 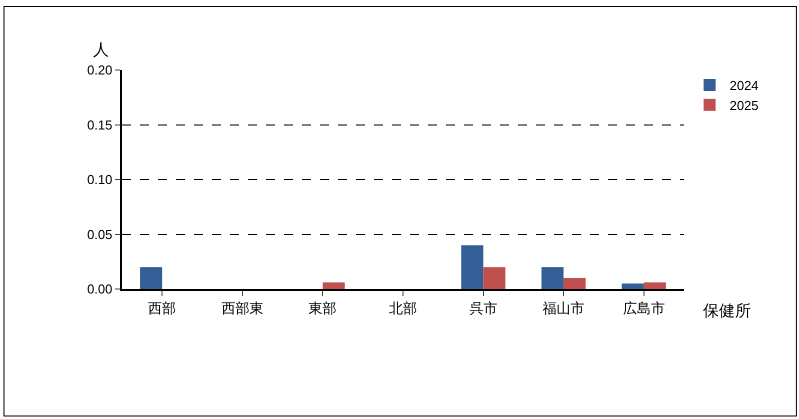 What do you see at coordinates (727, 311) in the screenshot?
I see `x-axis-title: 保健所` at bounding box center [727, 311].